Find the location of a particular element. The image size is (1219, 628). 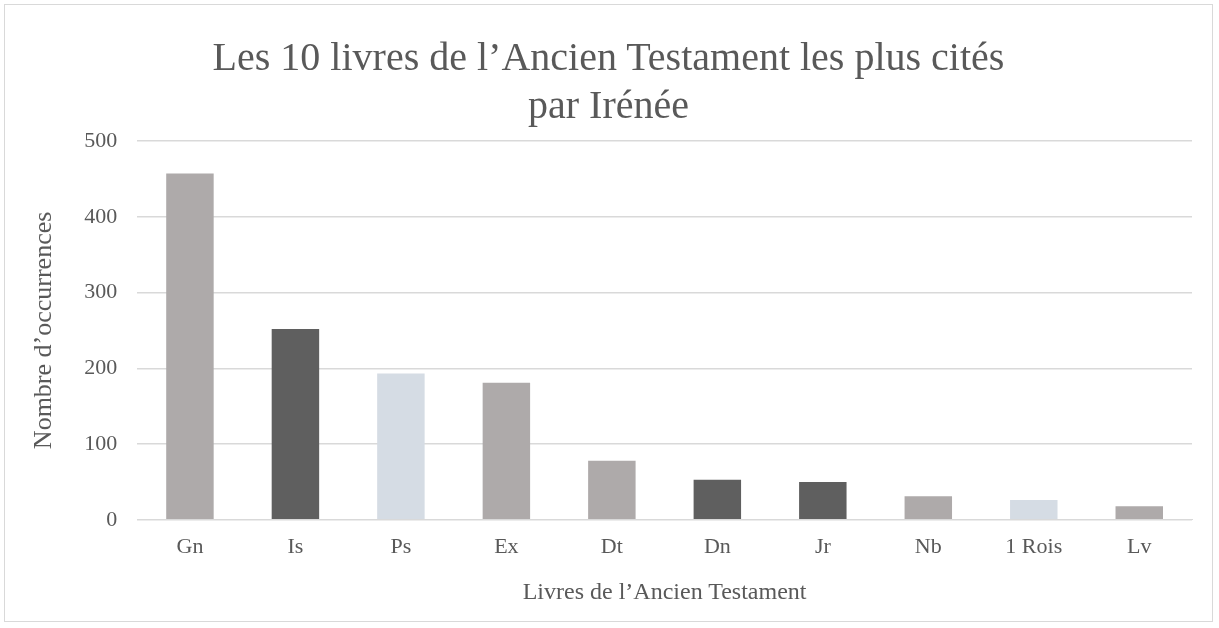

chart-title: Les 10 livres de l’Ancien Testament les plus cités par Irénée is located at coordinates (608, 80).